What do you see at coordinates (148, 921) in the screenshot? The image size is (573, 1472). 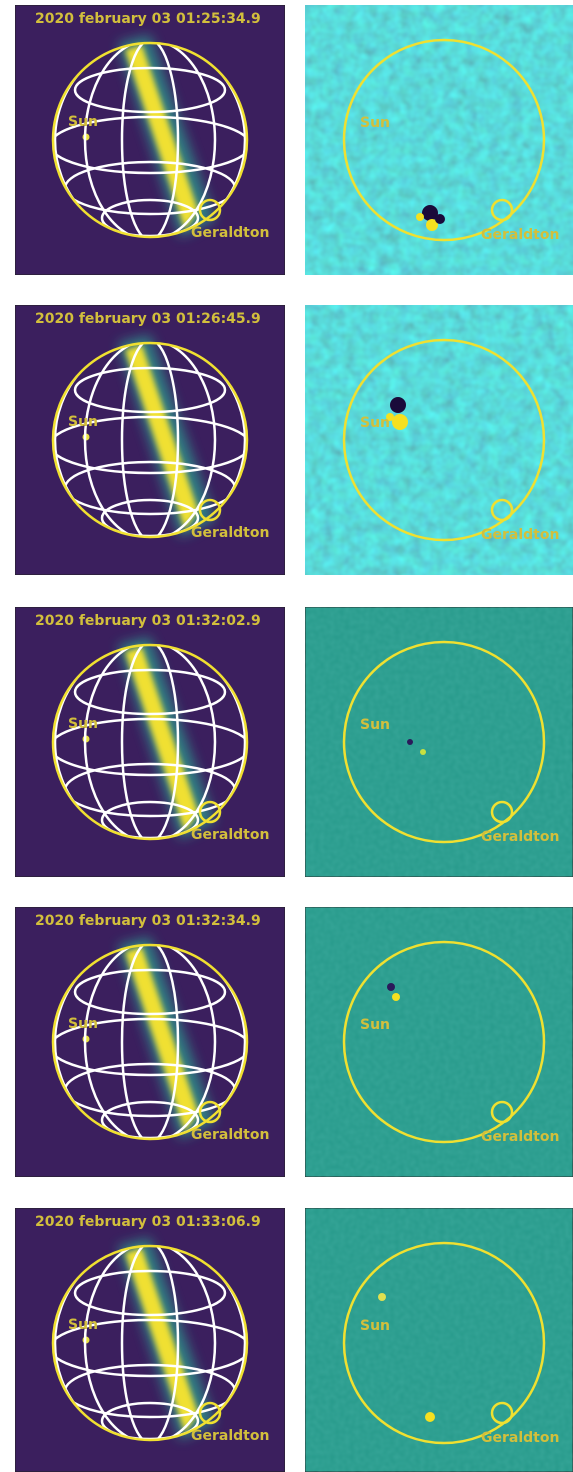 I see `timestamp: 2020 february 03 01:32:34.9` at bounding box center [148, 921].